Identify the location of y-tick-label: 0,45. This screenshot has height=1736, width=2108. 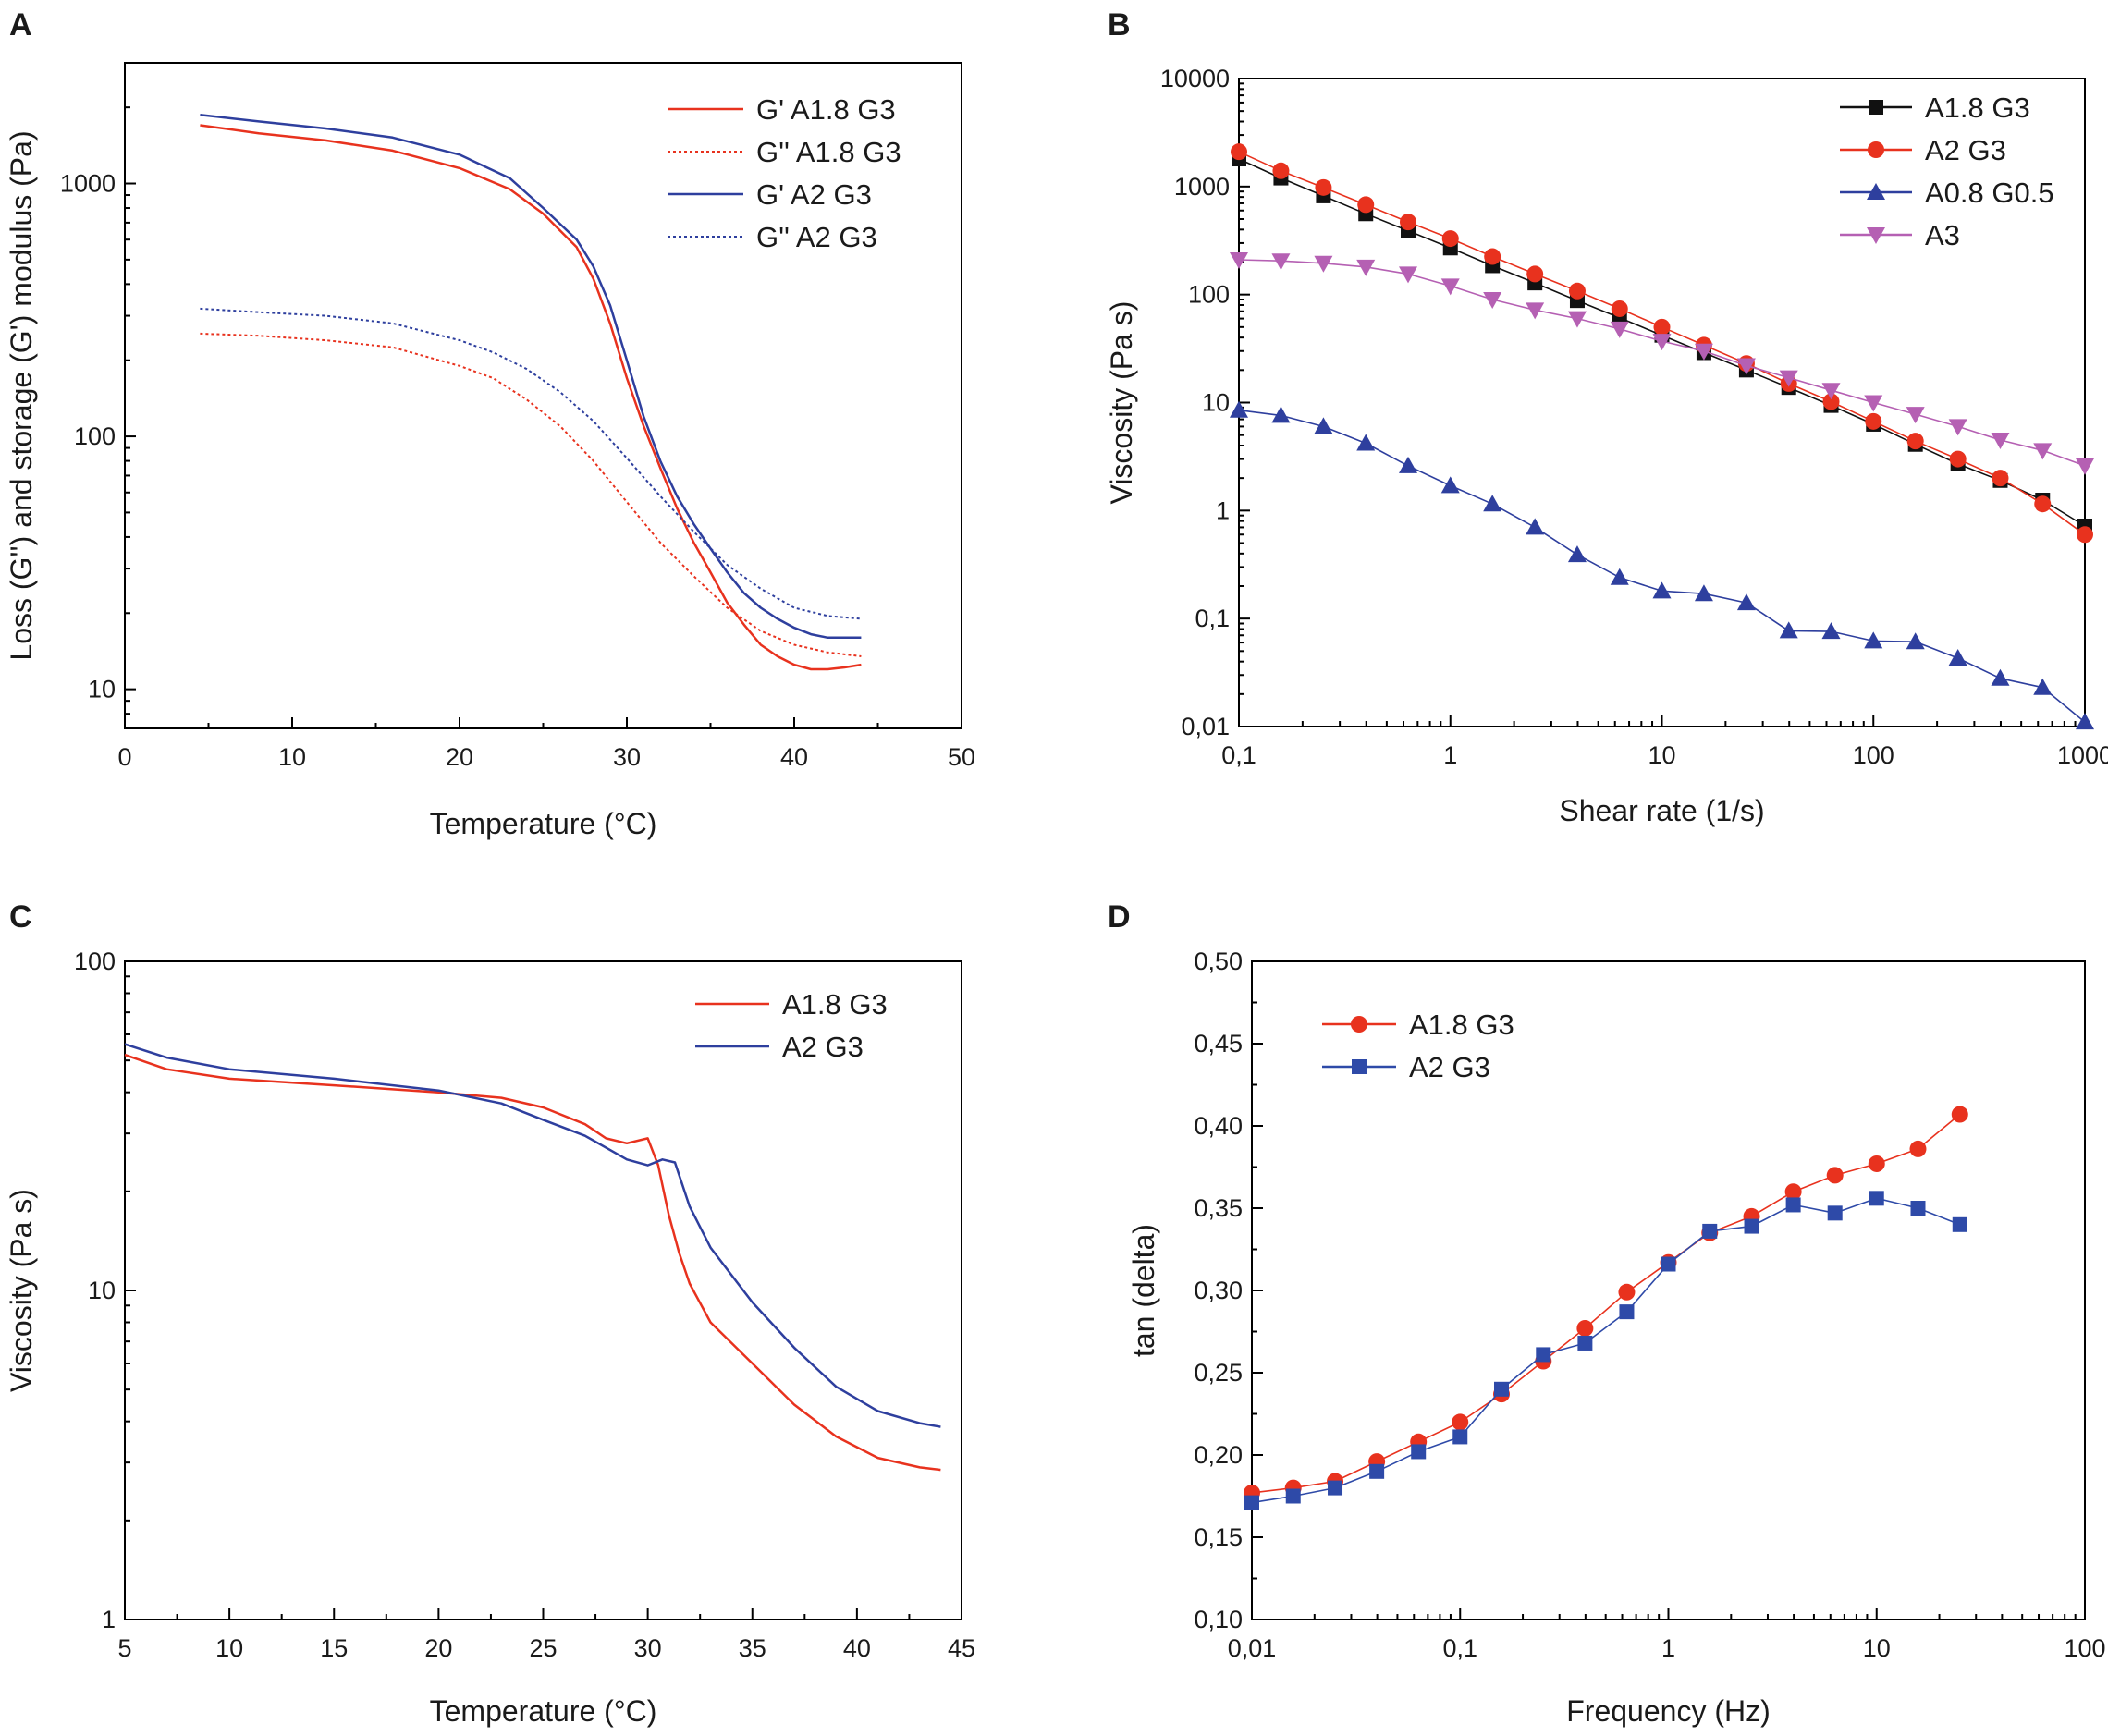
(1218, 1043).